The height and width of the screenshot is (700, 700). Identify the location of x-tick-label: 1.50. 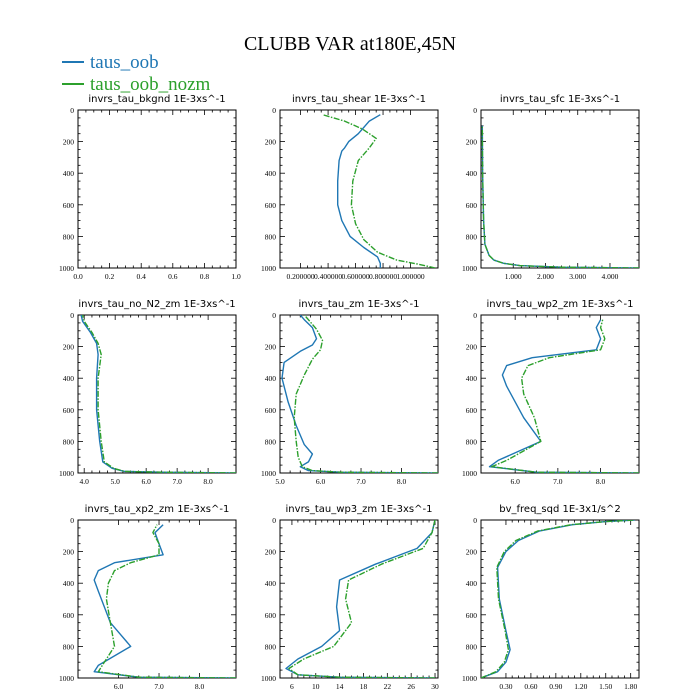
(605, 686).